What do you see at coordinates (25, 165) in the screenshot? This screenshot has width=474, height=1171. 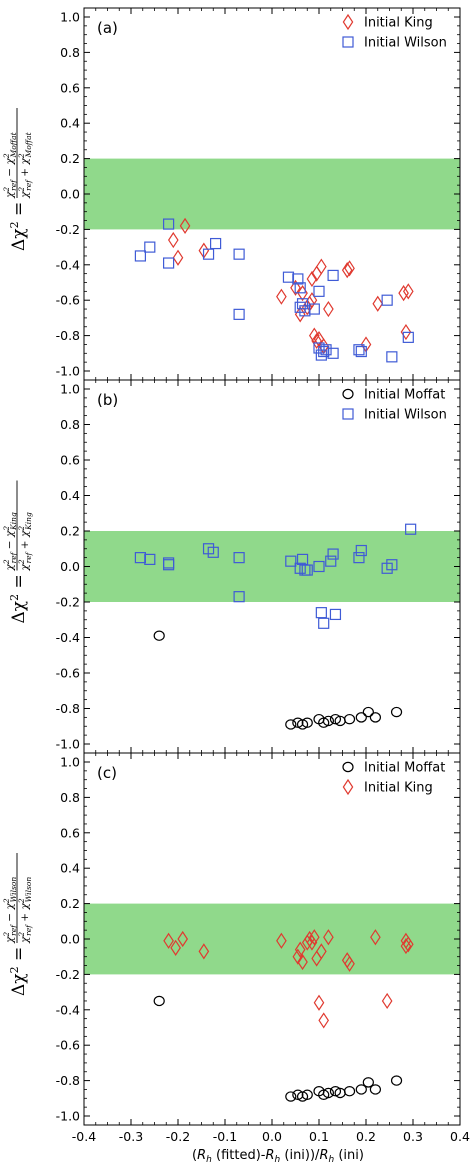 I see `svg-text: χ2ref + χ2Moffat` at bounding box center [25, 165].